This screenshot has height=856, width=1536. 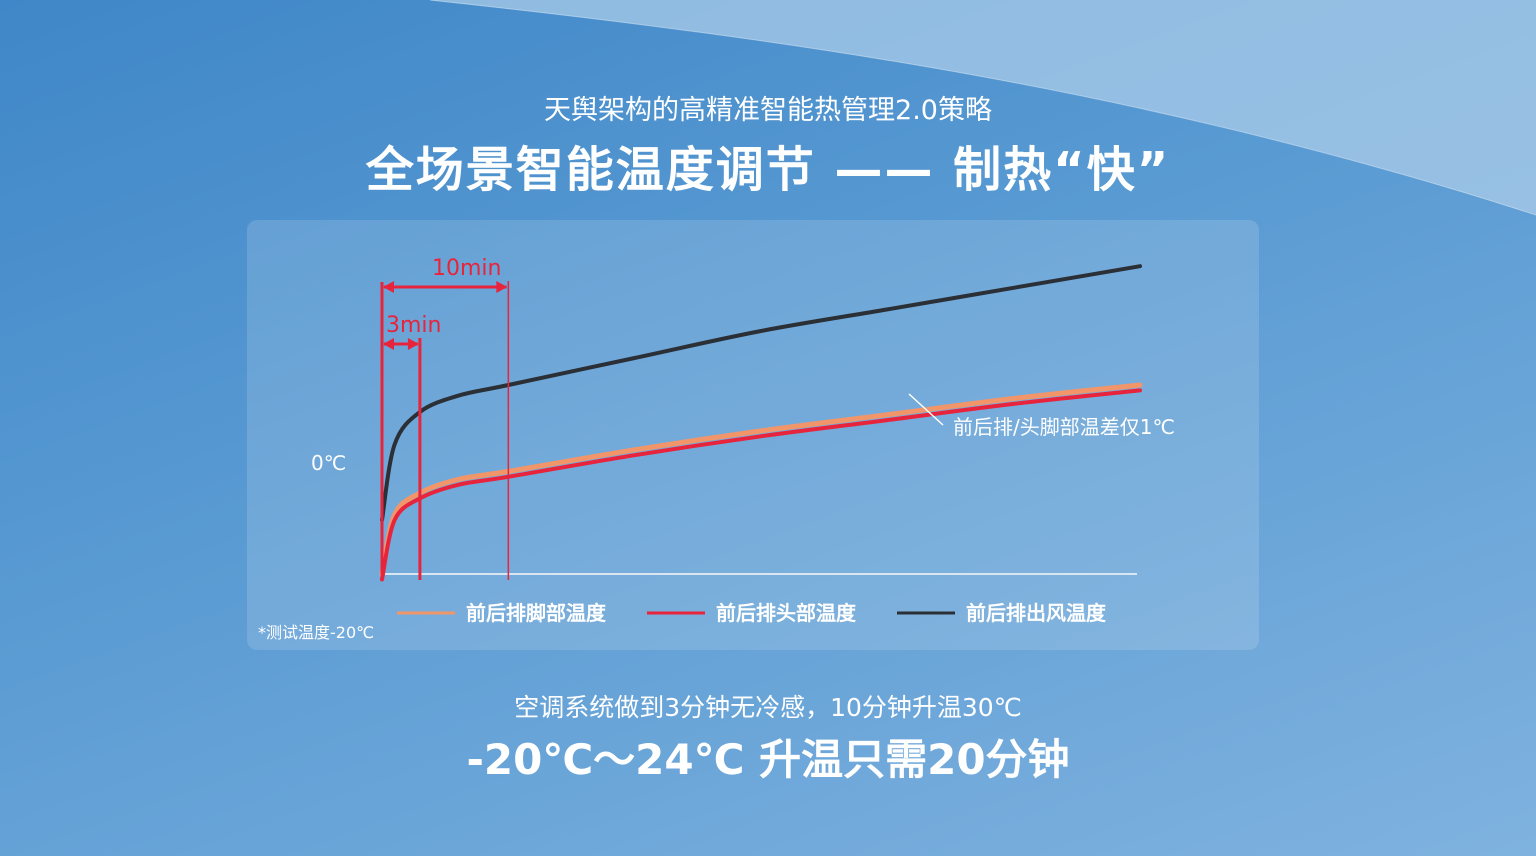 I want to click on marker-label-0: 3min, so click(x=413, y=325).